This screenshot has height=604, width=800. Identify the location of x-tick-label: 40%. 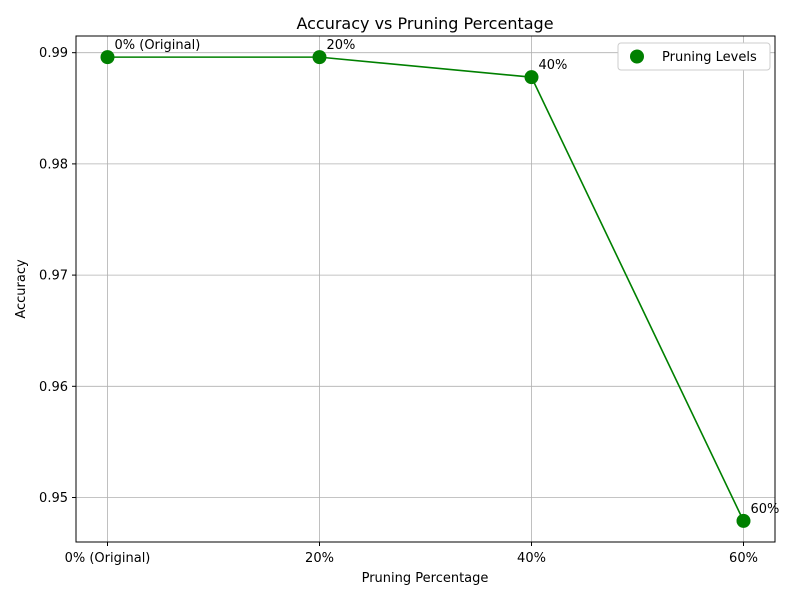
(531, 558).